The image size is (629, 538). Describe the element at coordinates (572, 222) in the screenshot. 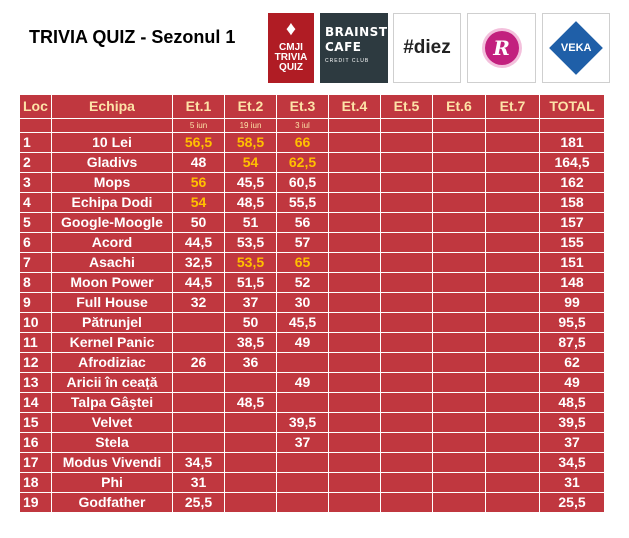

I see `total-cell: 157` at that location.